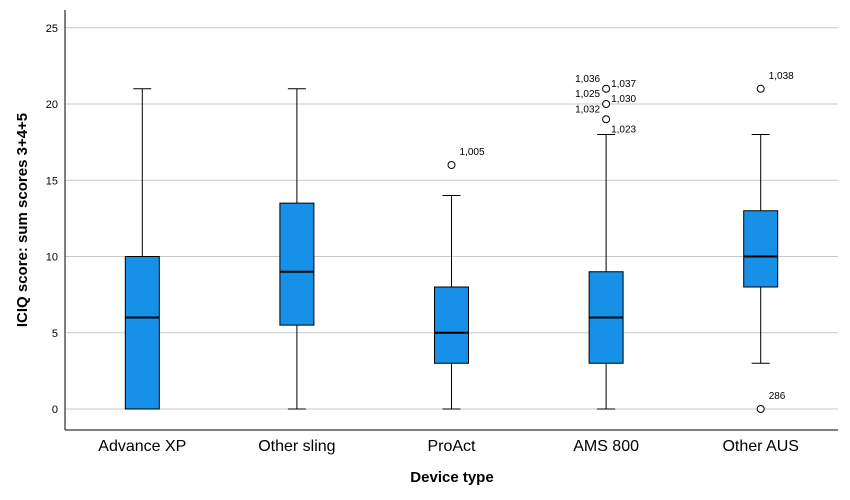 This screenshot has height=500, width=850. I want to click on box-proact: 1,005, so click(459, 278).